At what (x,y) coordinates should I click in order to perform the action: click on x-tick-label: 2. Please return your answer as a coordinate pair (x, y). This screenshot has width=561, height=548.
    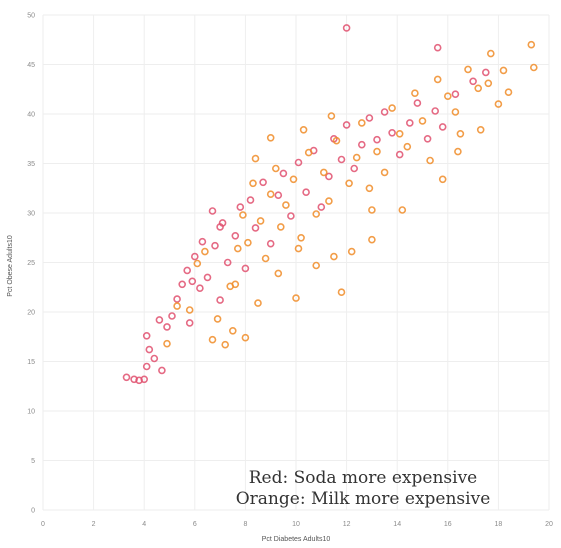
    Looking at the image, I should click on (94, 524).